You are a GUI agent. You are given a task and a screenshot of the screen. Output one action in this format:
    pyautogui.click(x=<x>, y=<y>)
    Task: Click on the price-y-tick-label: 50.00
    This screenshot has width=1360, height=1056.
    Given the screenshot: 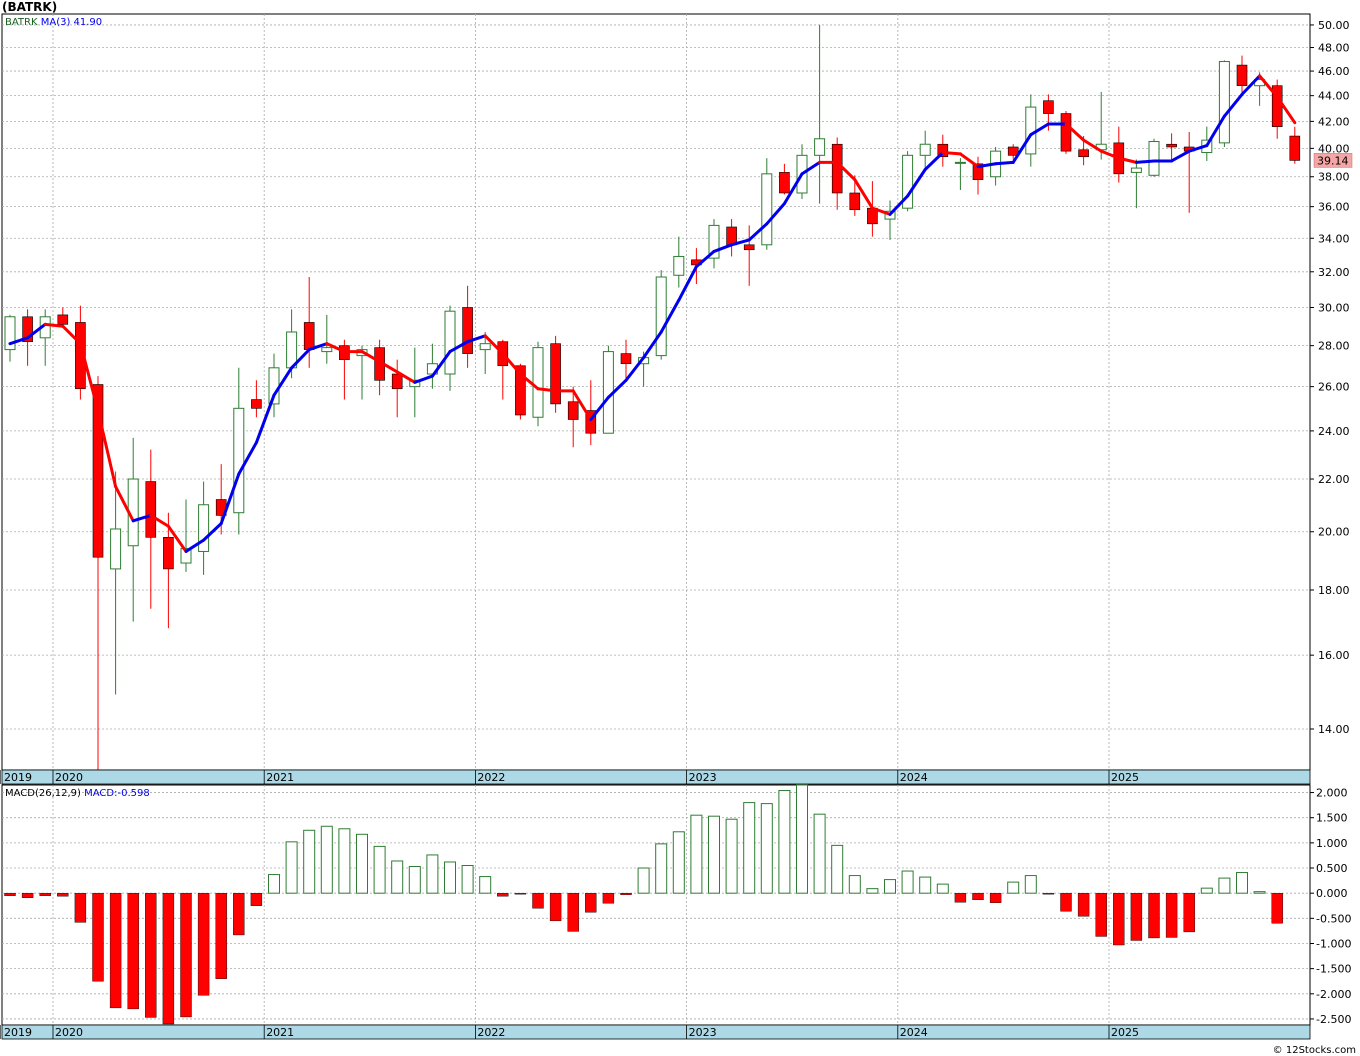 What is the action you would take?
    pyautogui.click(x=1334, y=25)
    